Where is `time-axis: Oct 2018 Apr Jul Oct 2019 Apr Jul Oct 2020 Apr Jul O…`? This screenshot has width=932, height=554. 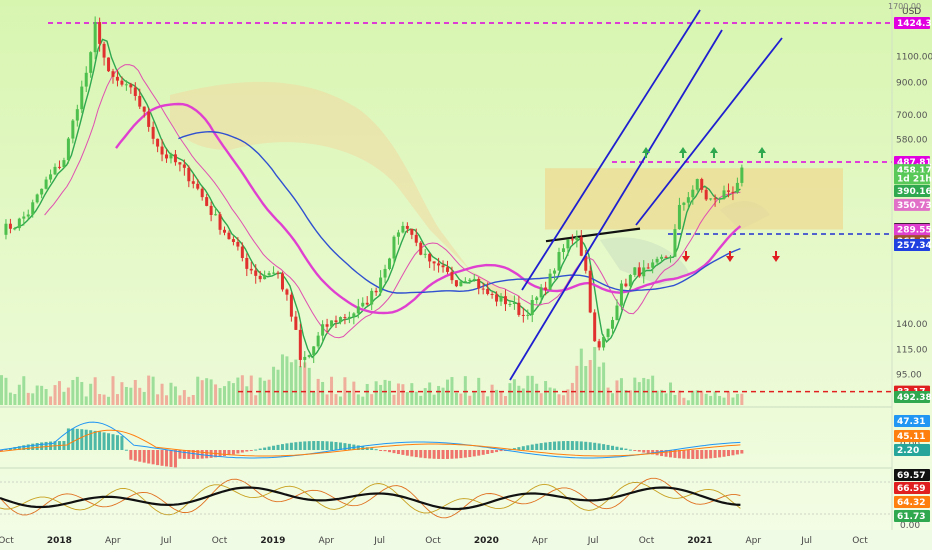 time-axis: Oct 2018 Apr Jul Oct 2019 Apr Jul Oct 2020 Apr Jul O… is located at coordinates (466, 540).